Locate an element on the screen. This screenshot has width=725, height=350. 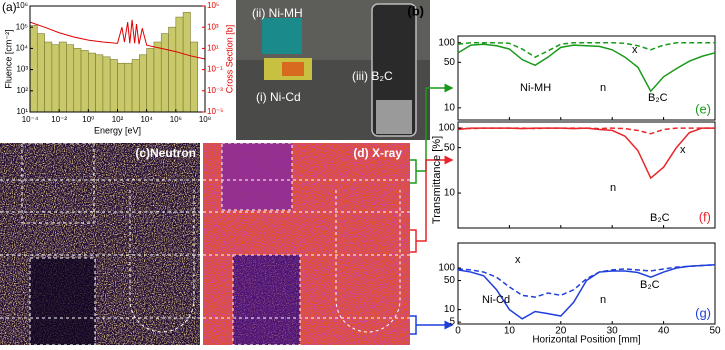
panel-label: (g) is located at coordinates (703, 312).